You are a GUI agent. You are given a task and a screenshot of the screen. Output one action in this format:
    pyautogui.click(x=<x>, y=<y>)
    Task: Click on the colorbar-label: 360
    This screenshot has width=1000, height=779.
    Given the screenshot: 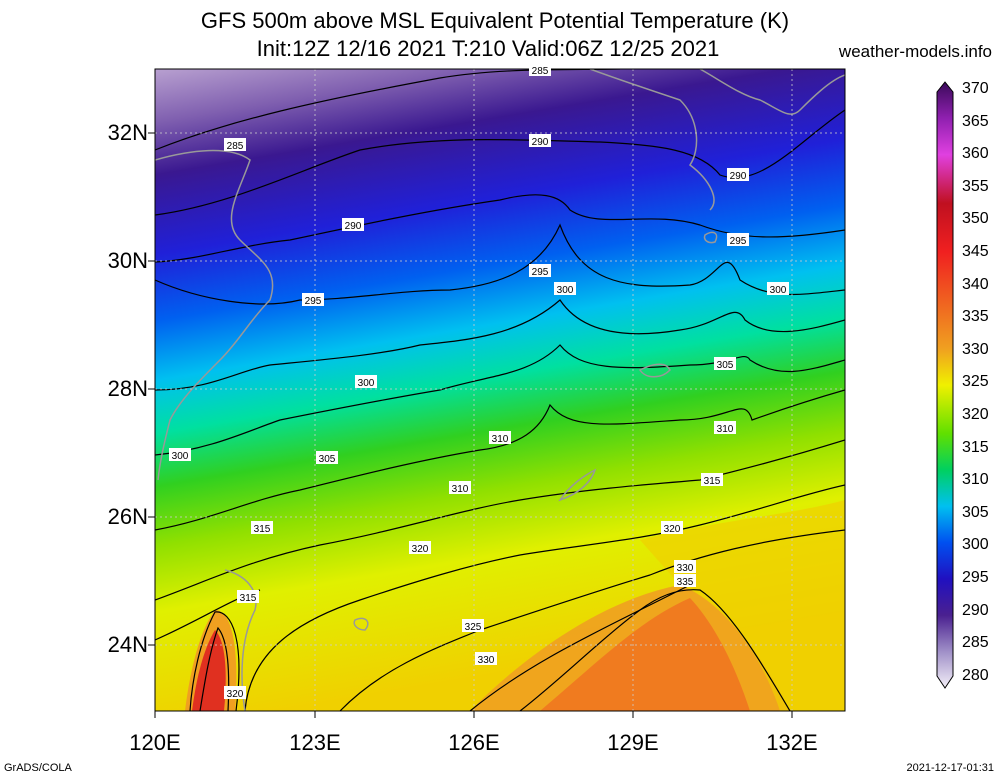 What is the action you would take?
    pyautogui.click(x=975, y=154)
    